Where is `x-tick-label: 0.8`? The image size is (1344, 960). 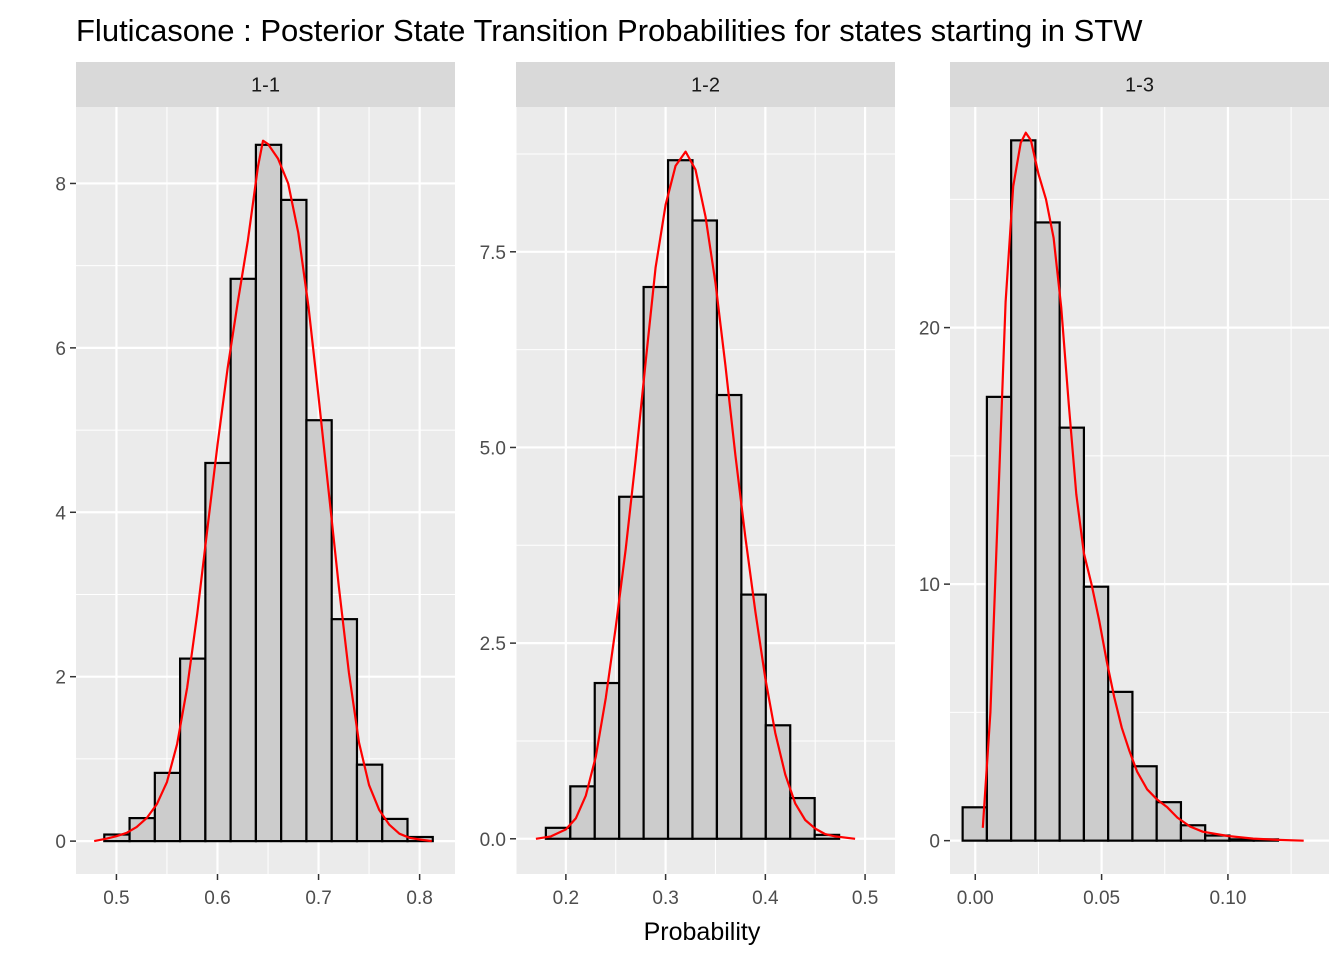 x-tick-label: 0.8 is located at coordinates (419, 898).